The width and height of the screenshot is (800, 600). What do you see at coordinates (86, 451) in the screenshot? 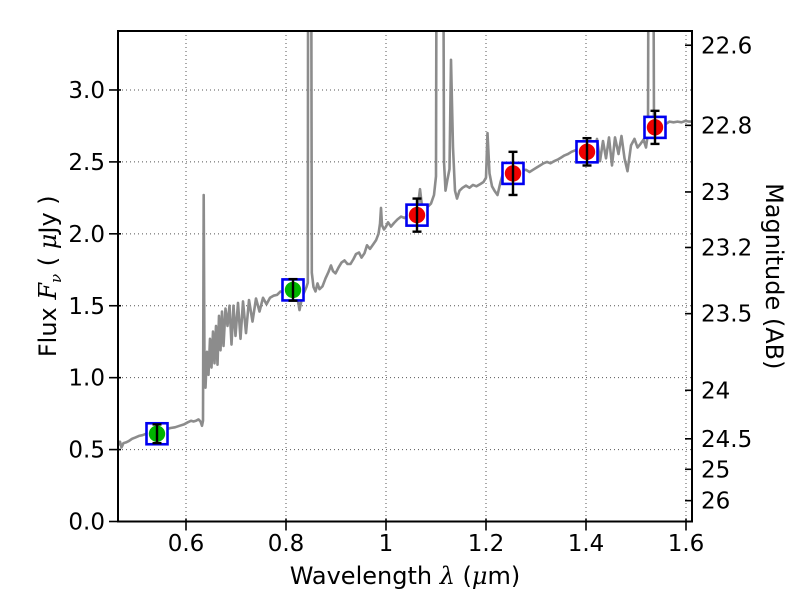
I see `left-y-tick-label: 0.5` at bounding box center [86, 451].